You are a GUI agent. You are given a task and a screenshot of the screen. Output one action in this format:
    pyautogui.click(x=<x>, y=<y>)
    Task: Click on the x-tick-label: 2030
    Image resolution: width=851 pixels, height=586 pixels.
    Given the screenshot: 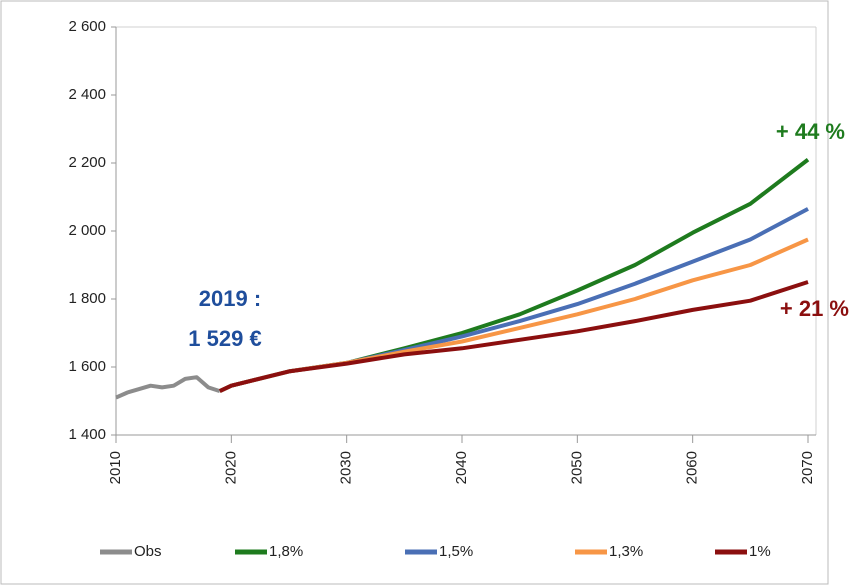 What is the action you would take?
    pyautogui.click(x=346, y=467)
    